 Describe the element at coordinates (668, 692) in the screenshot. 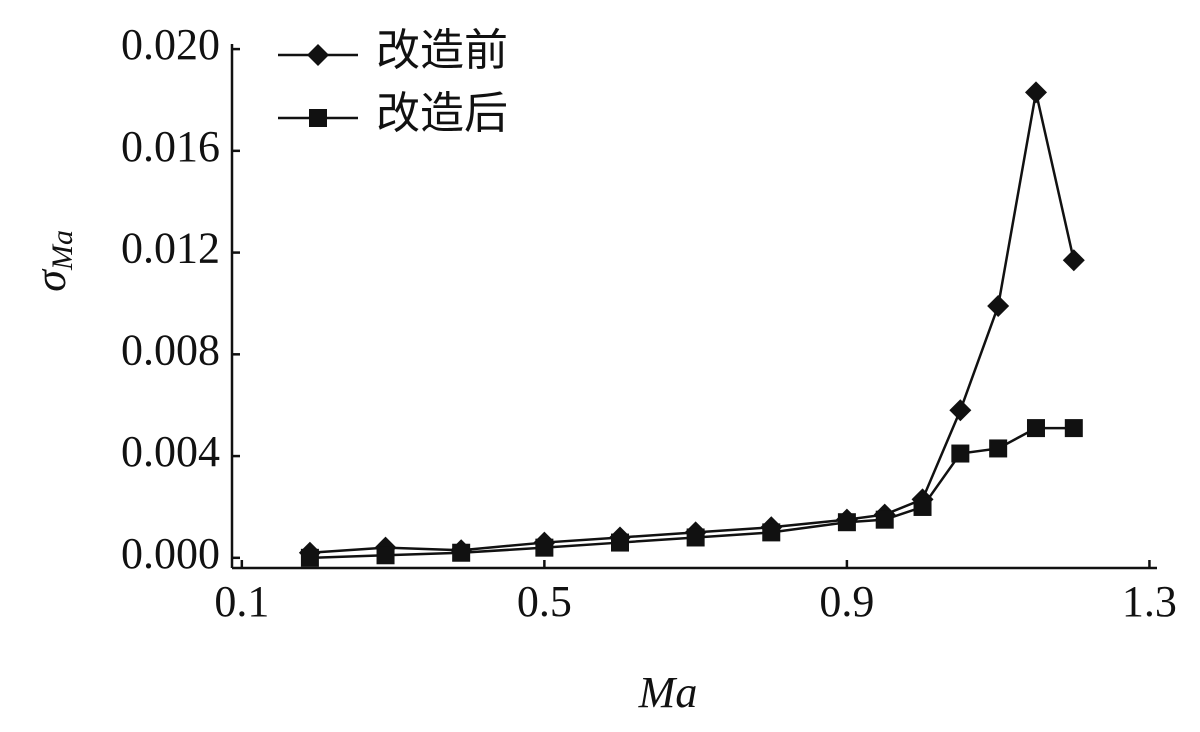

I see `x-axis-label: Ma` at that location.